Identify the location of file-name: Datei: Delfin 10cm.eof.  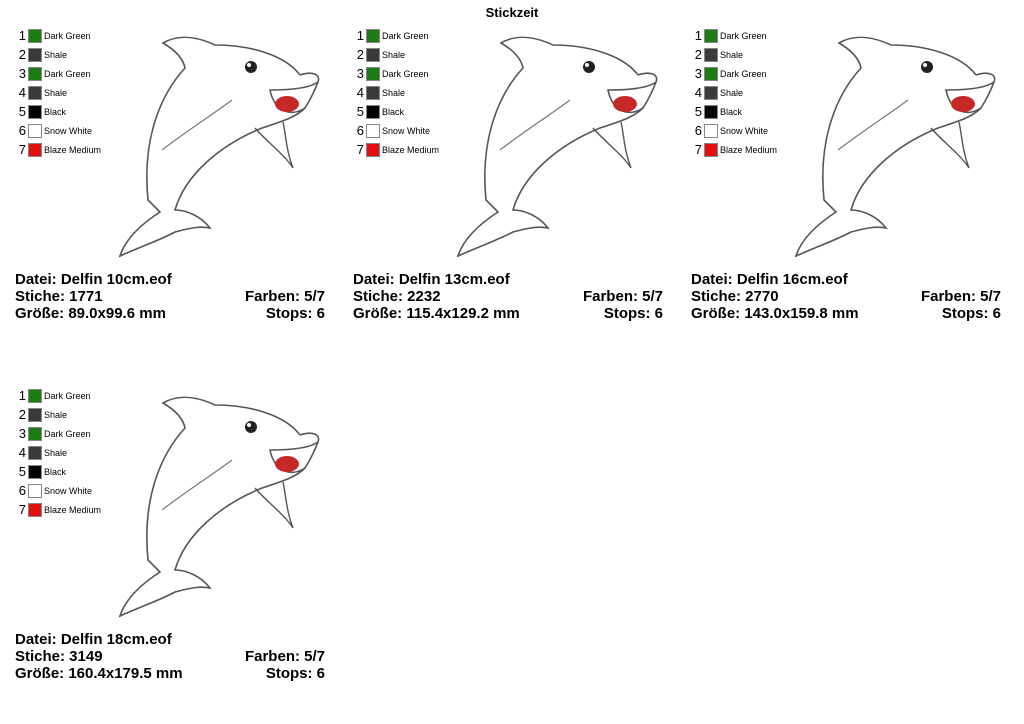
(94, 279).